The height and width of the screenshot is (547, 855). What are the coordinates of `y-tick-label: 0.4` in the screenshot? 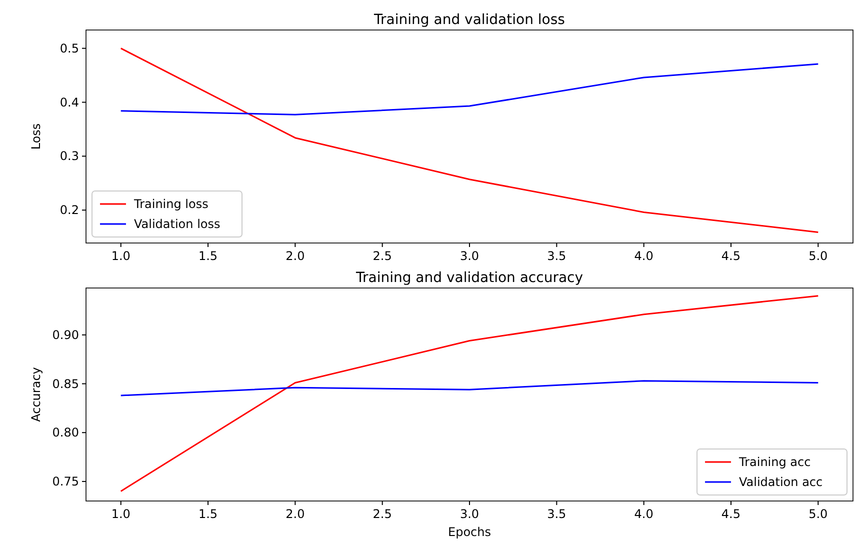 It's located at (69, 102).